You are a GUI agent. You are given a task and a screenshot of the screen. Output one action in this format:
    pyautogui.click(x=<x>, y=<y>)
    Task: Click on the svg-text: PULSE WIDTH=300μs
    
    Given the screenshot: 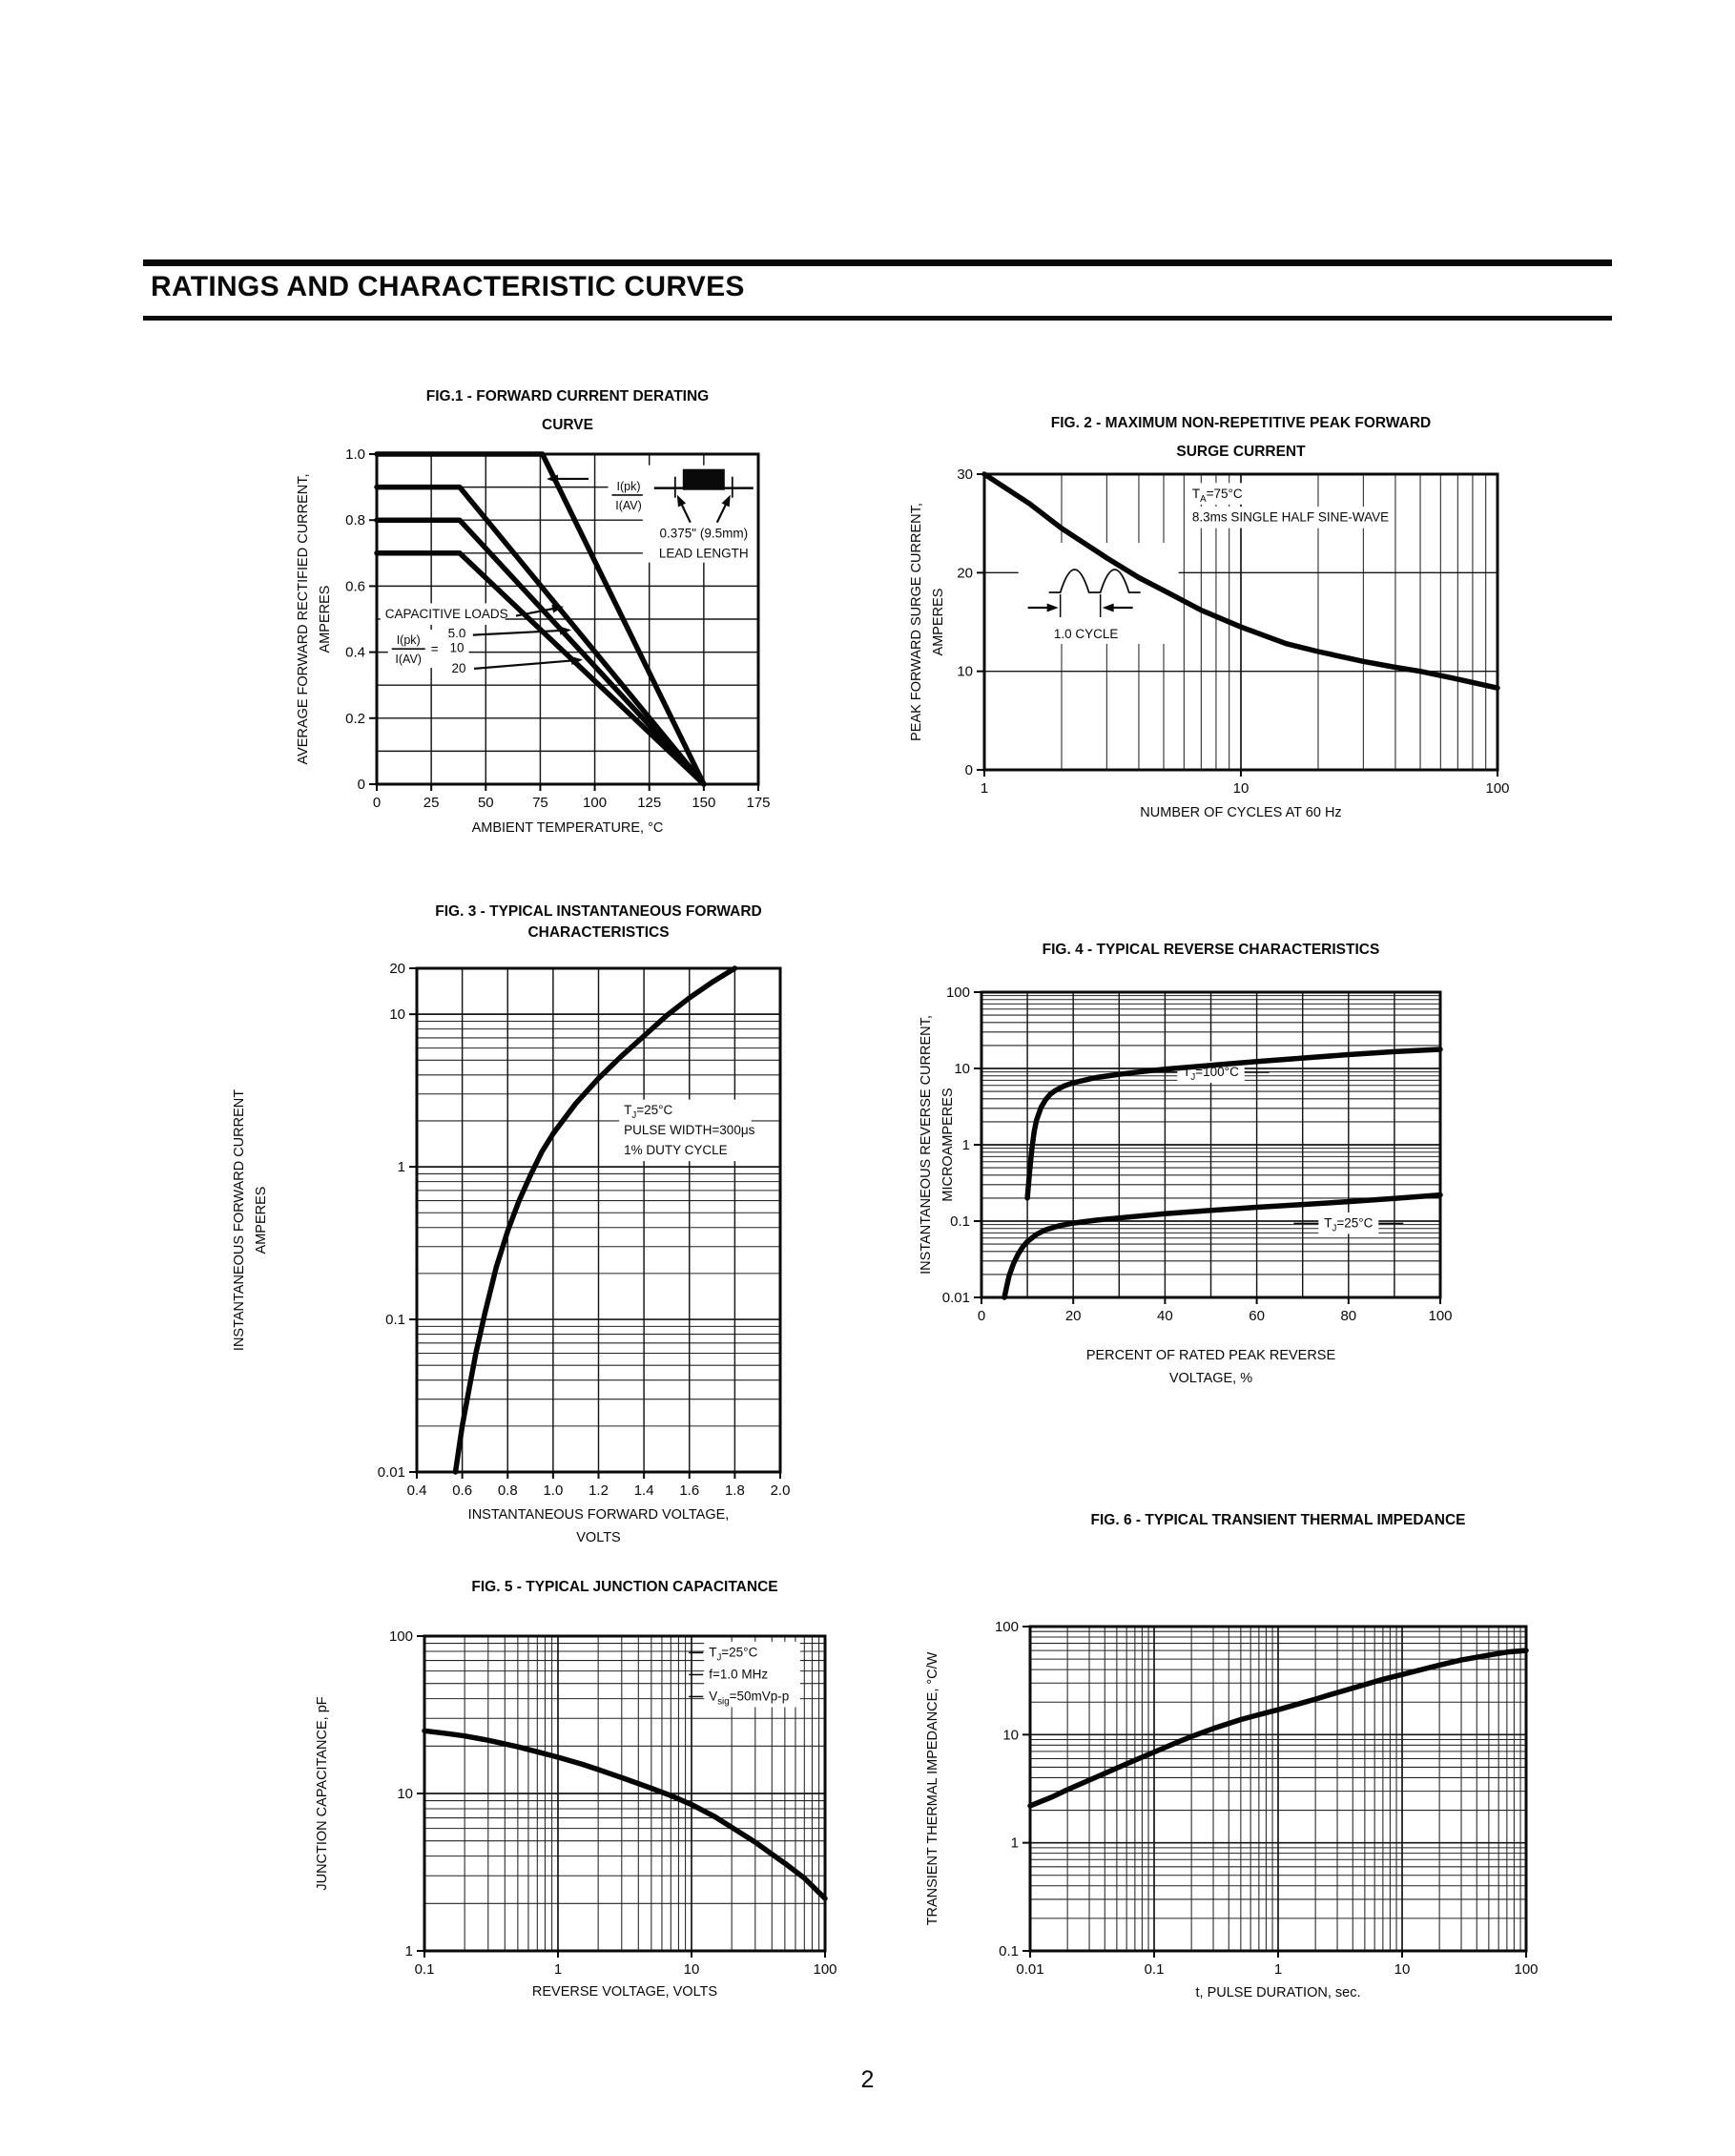 What is the action you would take?
    pyautogui.click(x=689, y=1130)
    